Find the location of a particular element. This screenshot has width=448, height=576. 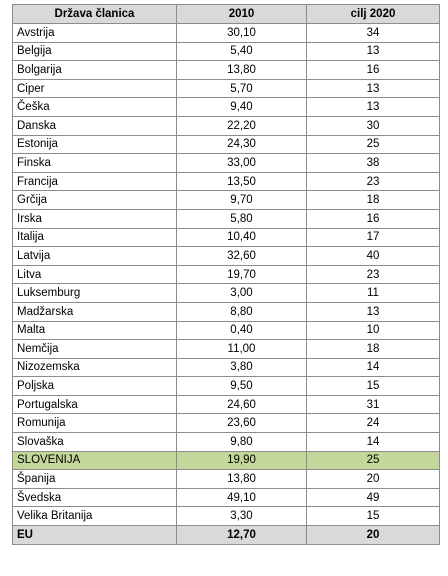

country-cell: Velika Britanija is located at coordinates (94, 516).